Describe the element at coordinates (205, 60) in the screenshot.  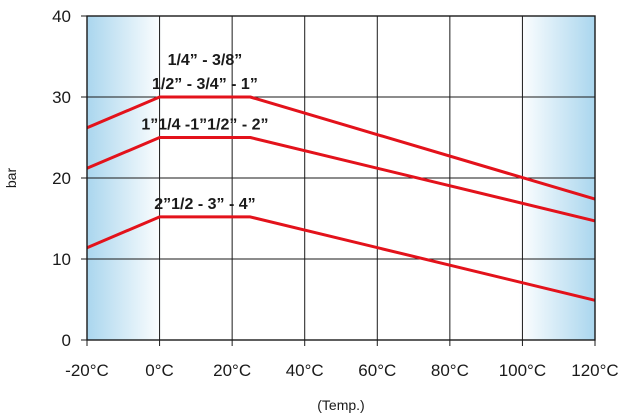
I see `series-label-1: 1/4” - 3/8”` at that location.